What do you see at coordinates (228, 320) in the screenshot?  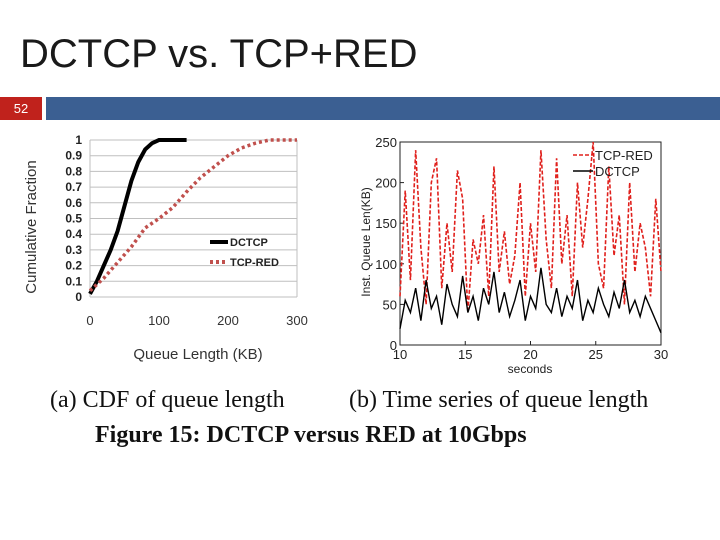 I see `cdf-x-tick-label: 200` at bounding box center [228, 320].